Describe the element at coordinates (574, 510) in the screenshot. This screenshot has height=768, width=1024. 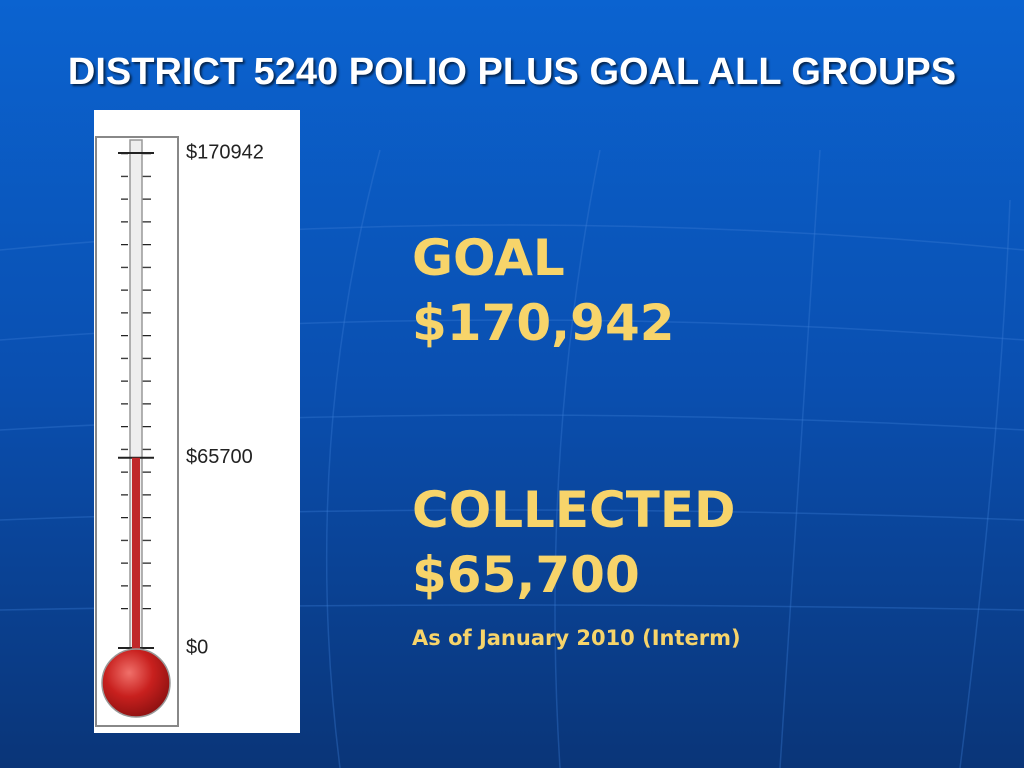
I see `collected-label: COLLECTED` at that location.